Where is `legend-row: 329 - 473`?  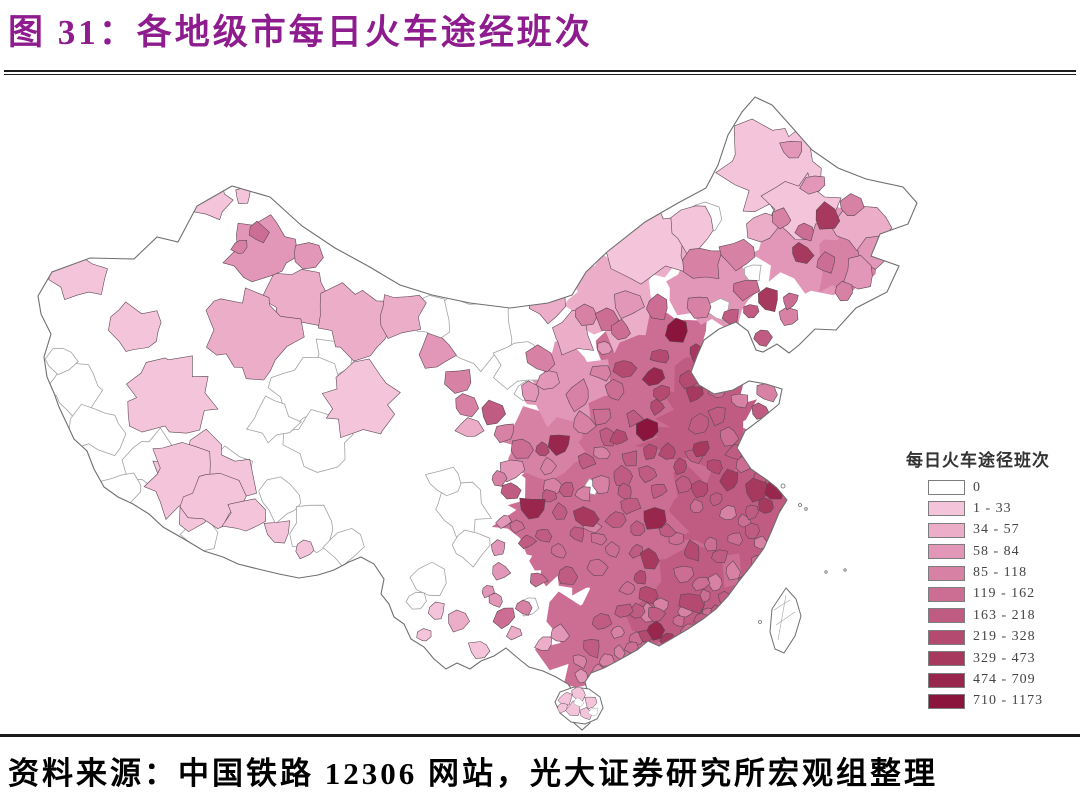 legend-row: 329 - 473 is located at coordinates (997, 658).